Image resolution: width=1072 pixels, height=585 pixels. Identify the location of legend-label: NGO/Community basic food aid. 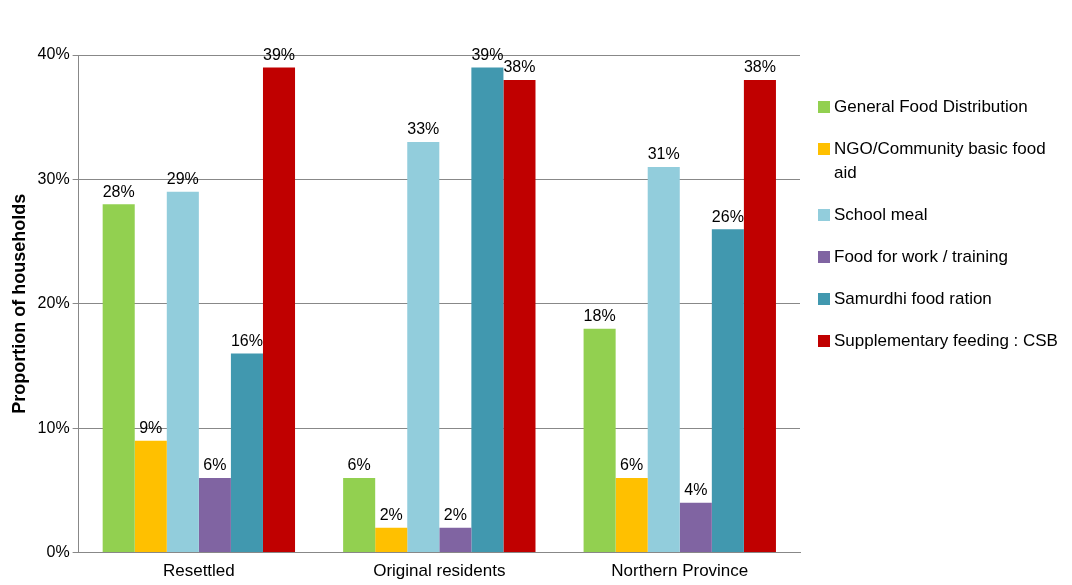
(940, 161).